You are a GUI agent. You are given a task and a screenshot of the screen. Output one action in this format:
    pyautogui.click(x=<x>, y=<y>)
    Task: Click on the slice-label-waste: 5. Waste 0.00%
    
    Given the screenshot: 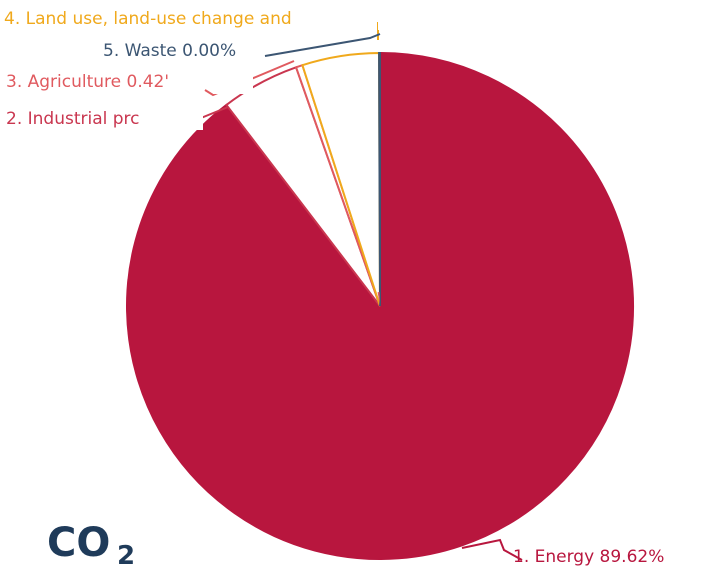 What is the action you would take?
    pyautogui.click(x=169, y=51)
    